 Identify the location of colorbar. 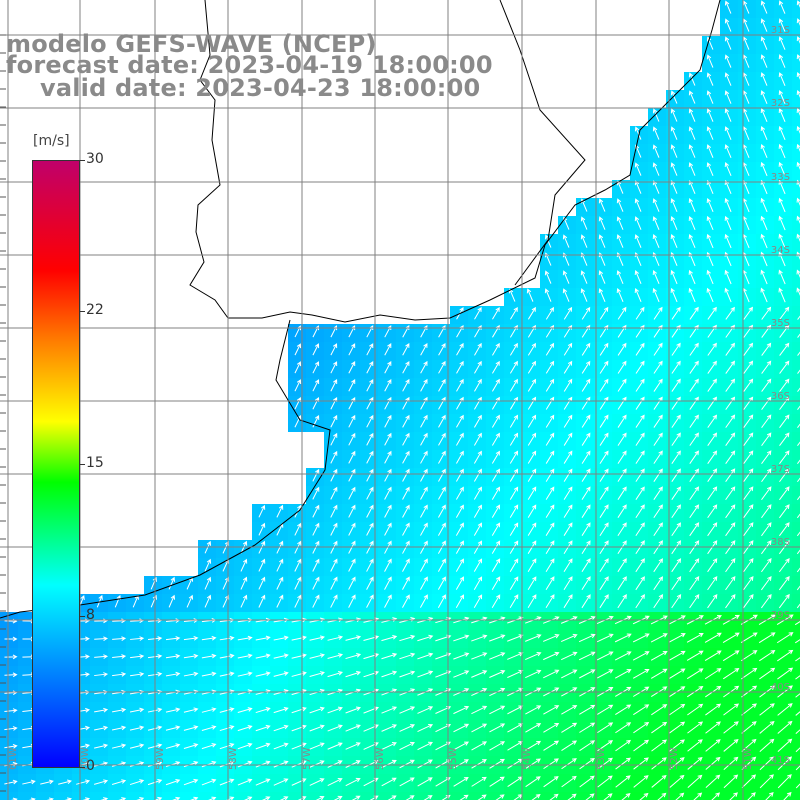
(56, 464).